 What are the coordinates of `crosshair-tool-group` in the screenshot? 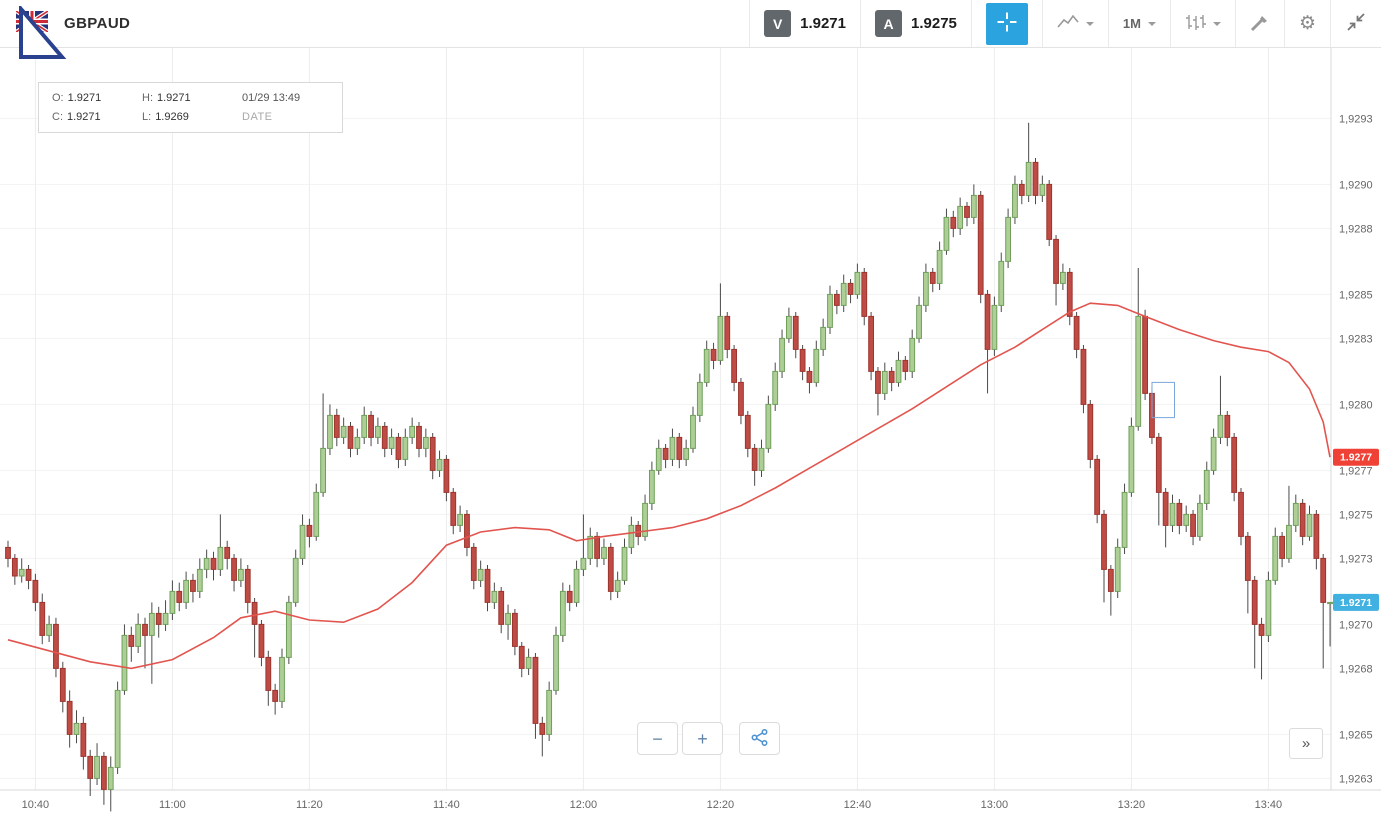 It's located at (1006, 23).